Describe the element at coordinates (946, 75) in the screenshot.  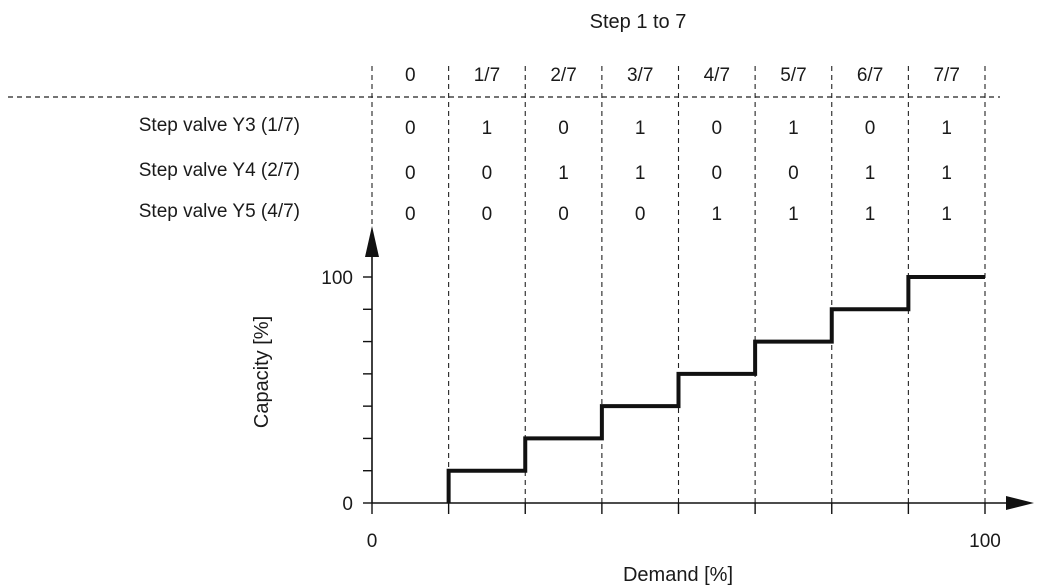
I see `step-header: 7/7` at that location.